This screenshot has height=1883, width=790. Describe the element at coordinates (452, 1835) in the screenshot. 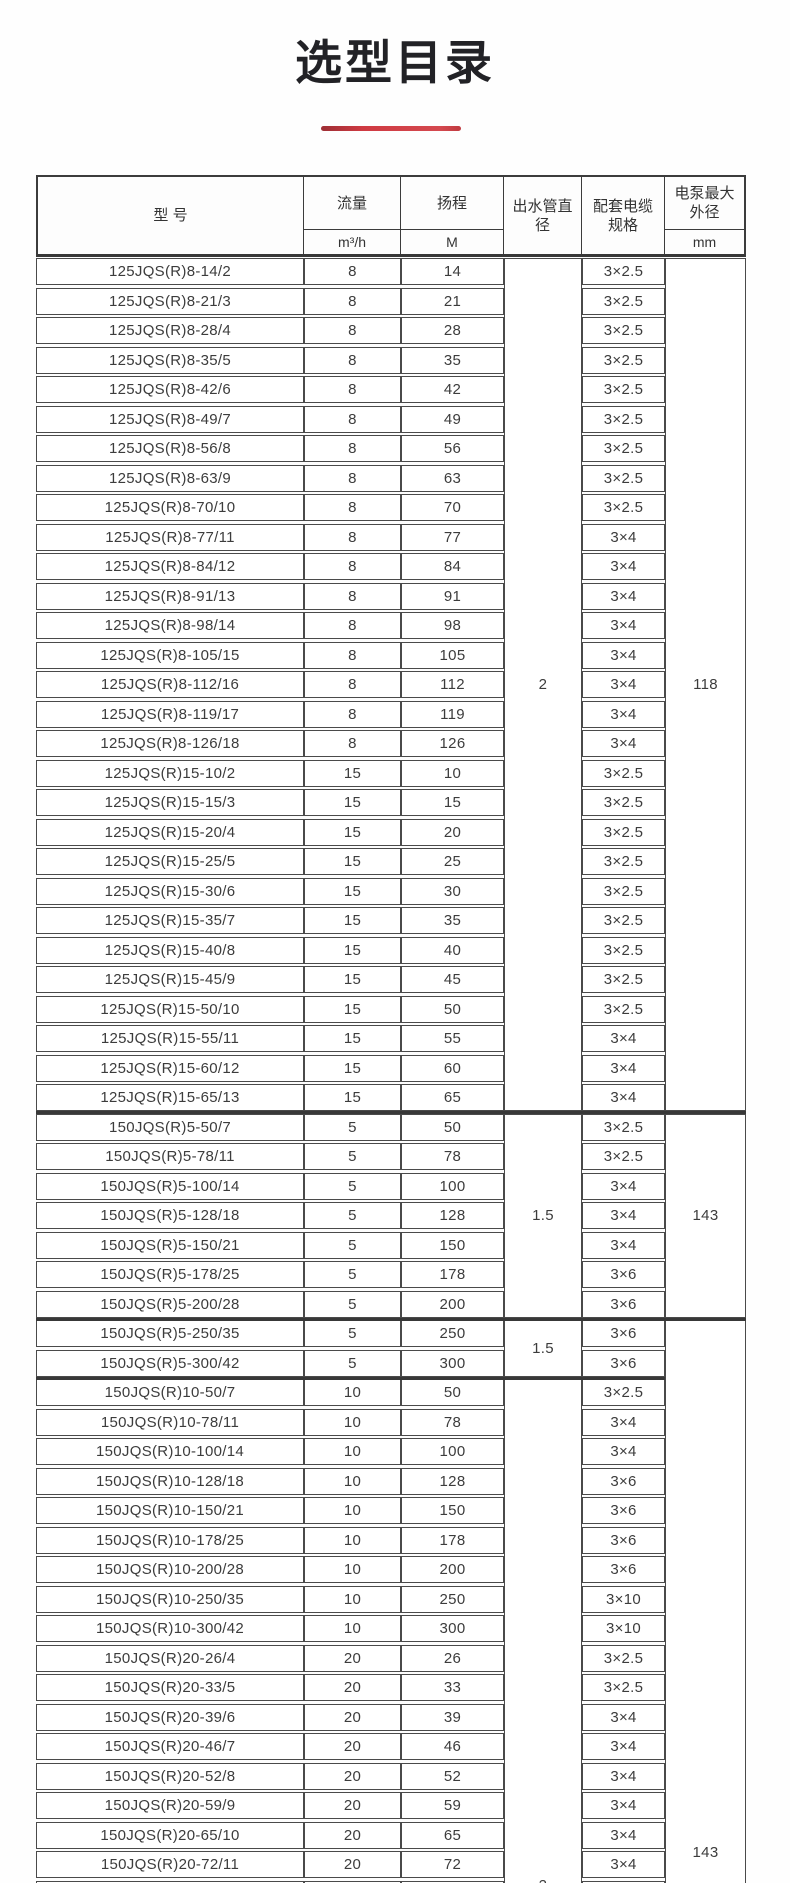

I see `head-cell-value: 65` at that location.